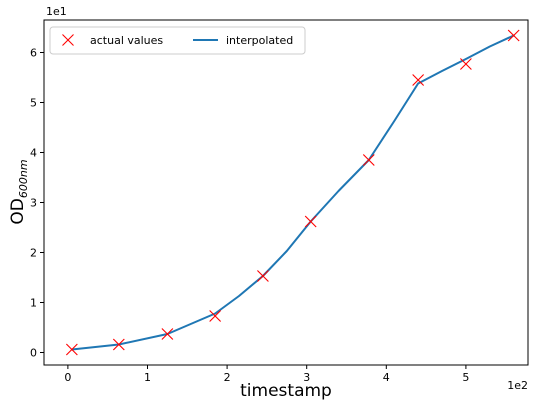 Image resolution: width=550 pixels, height=409 pixels. What do you see at coordinates (465, 377) in the screenshot?
I see `x-tick-label: 5` at bounding box center [465, 377].